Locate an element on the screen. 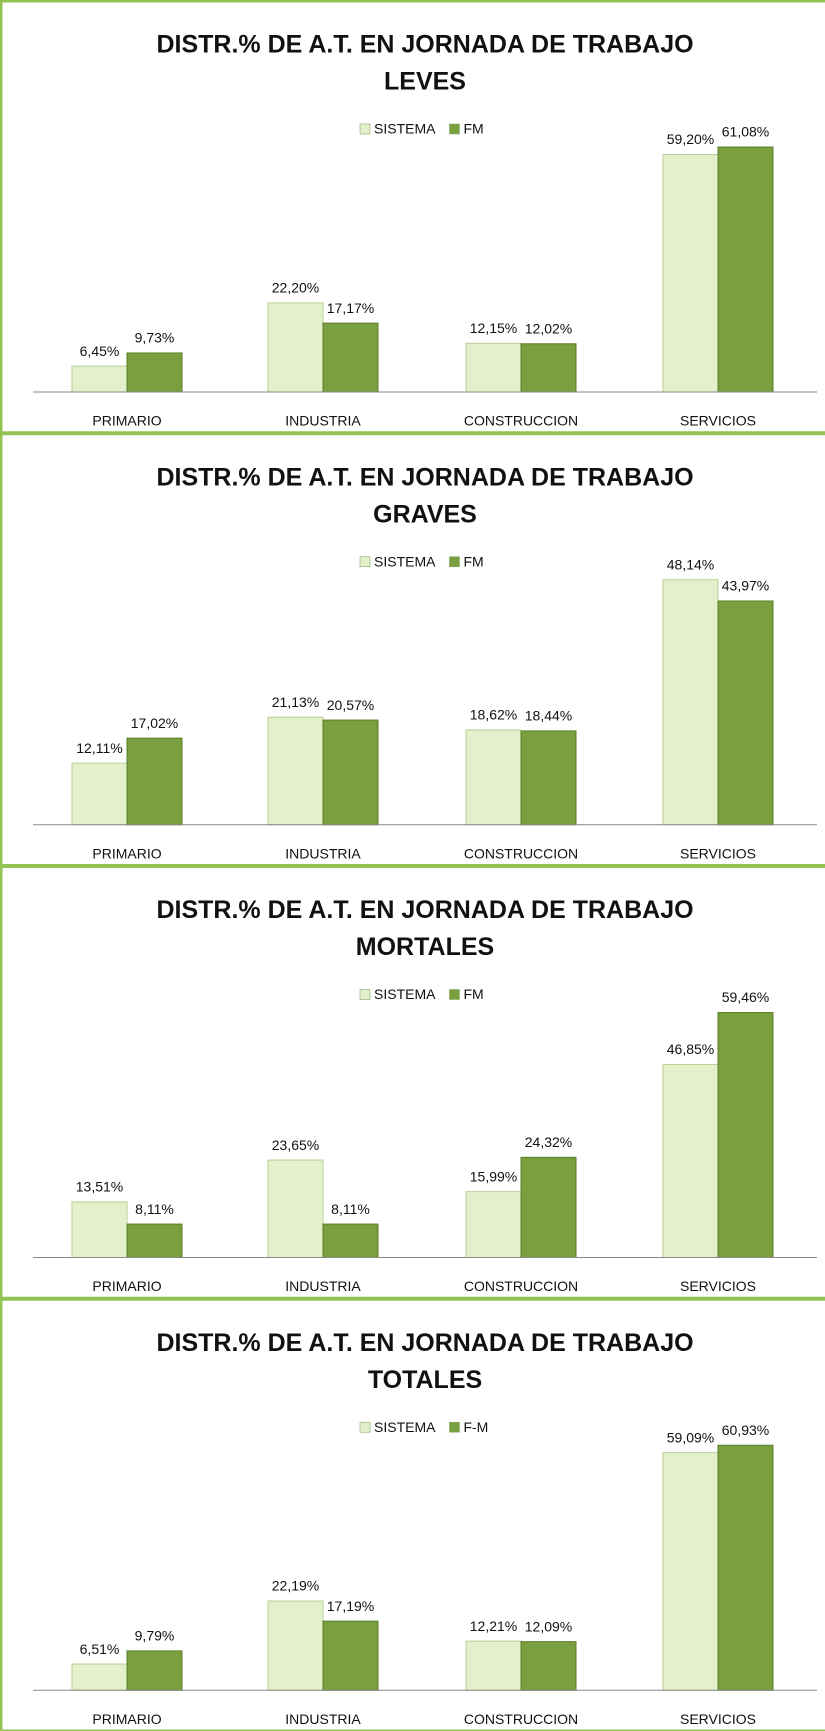 The image size is (825, 1731). value-label: 17,17% is located at coordinates (350, 308).